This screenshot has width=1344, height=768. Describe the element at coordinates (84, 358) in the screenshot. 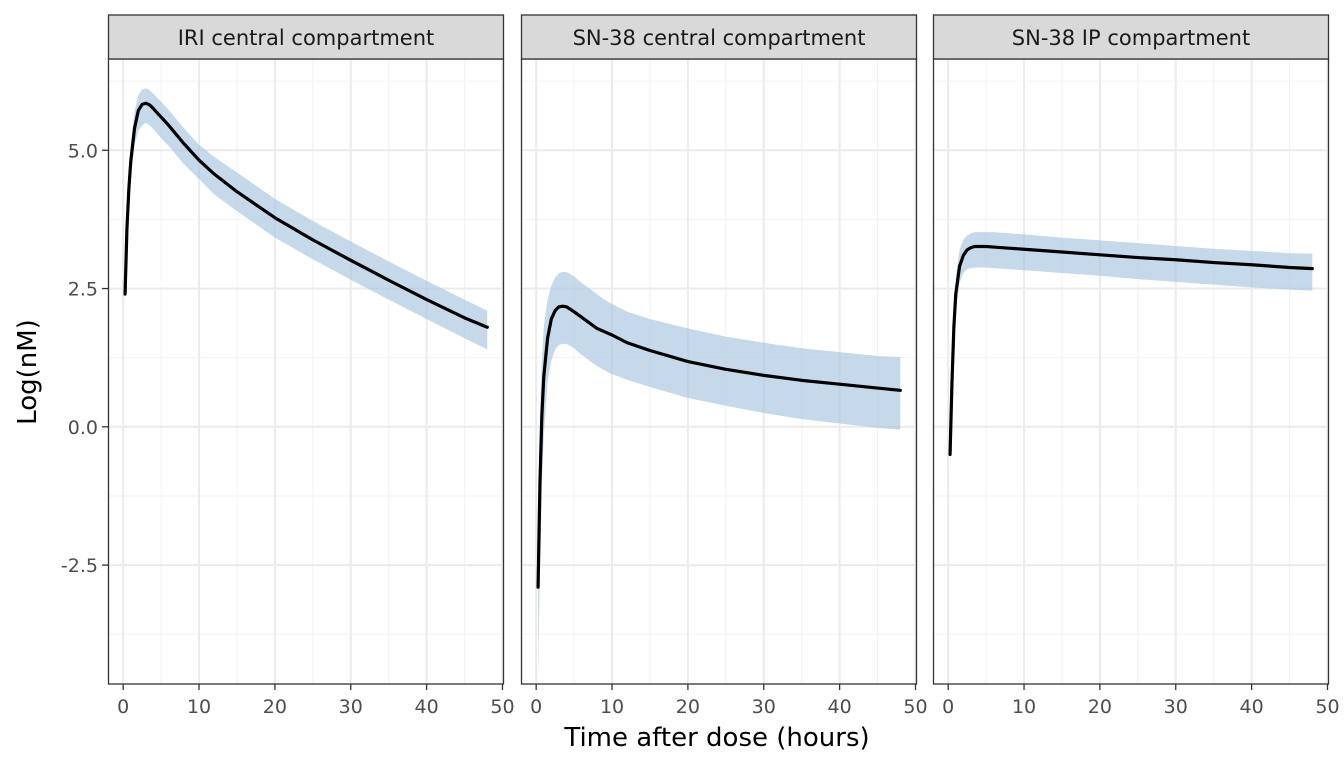

I see `y-axis: 5.0 2.5 0.0 -2.5` at that location.